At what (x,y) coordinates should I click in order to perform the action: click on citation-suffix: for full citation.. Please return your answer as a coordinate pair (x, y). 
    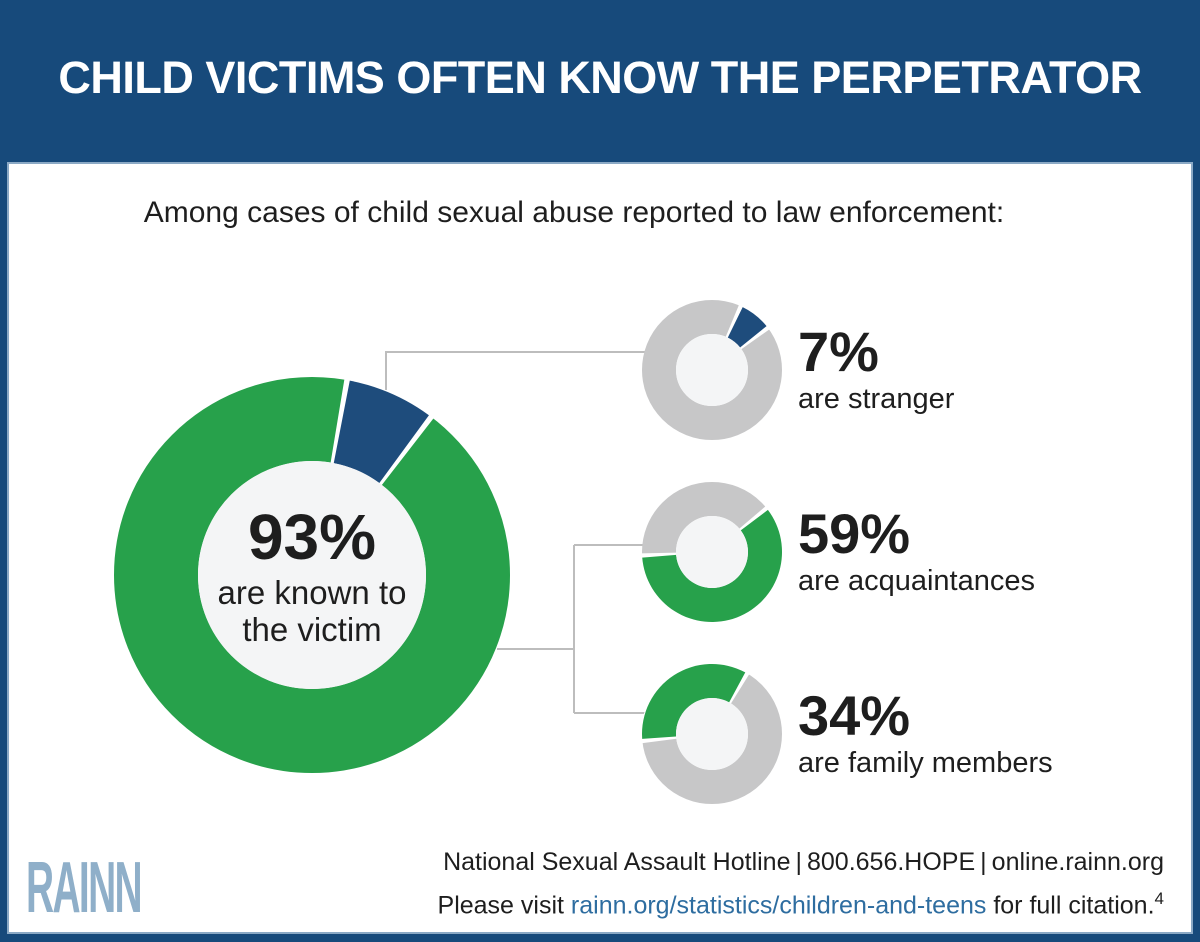
    Looking at the image, I should click on (1070, 905).